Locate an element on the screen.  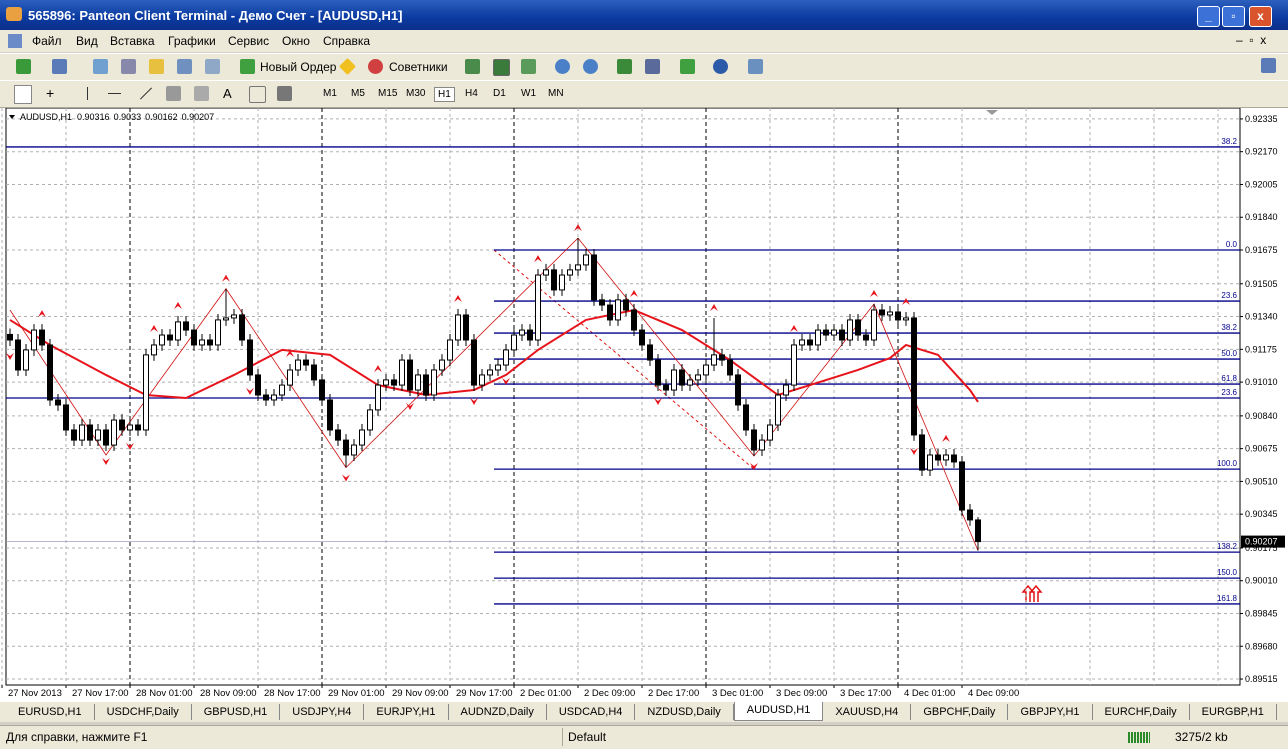
crosshair-tool: + is located at coordinates (50, 93).